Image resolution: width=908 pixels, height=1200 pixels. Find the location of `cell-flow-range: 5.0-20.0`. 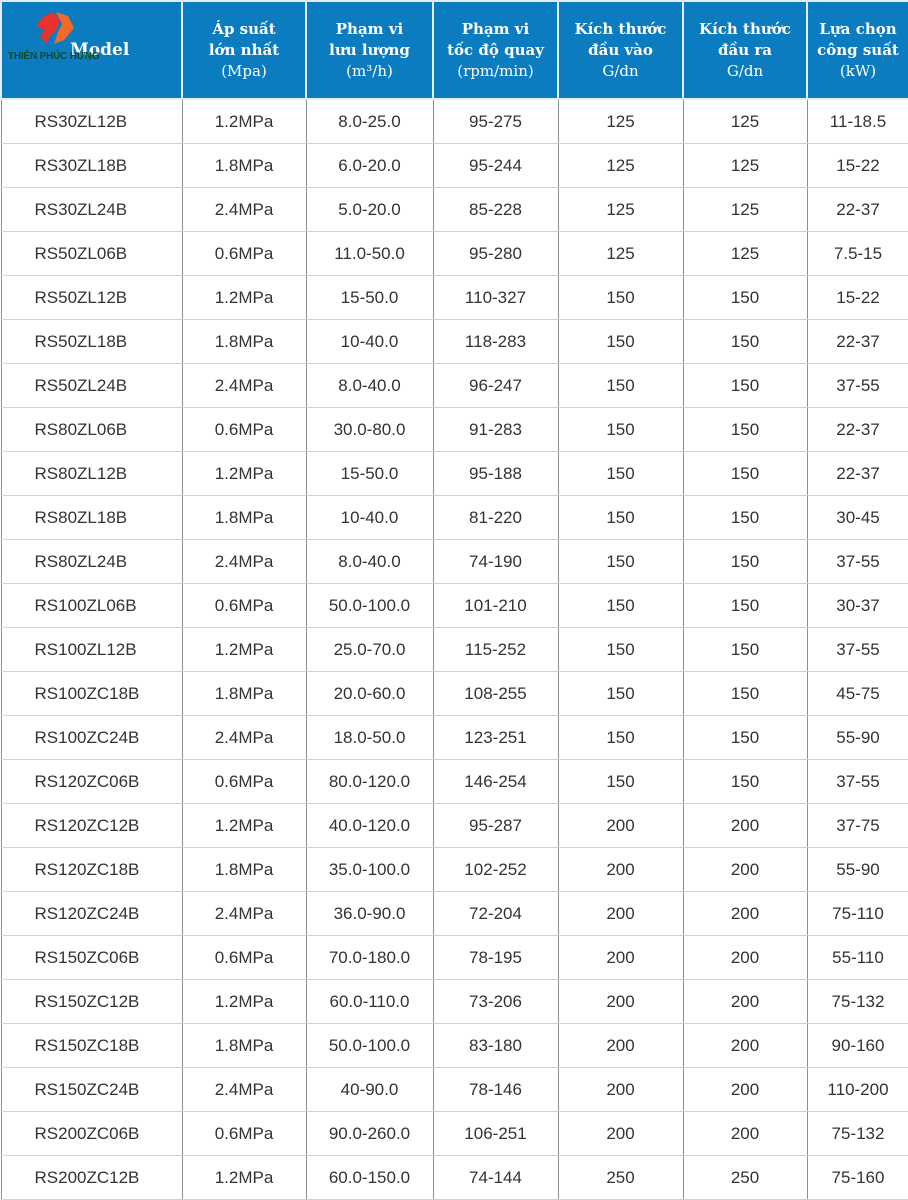

cell-flow-range: 5.0-20.0 is located at coordinates (369, 209).